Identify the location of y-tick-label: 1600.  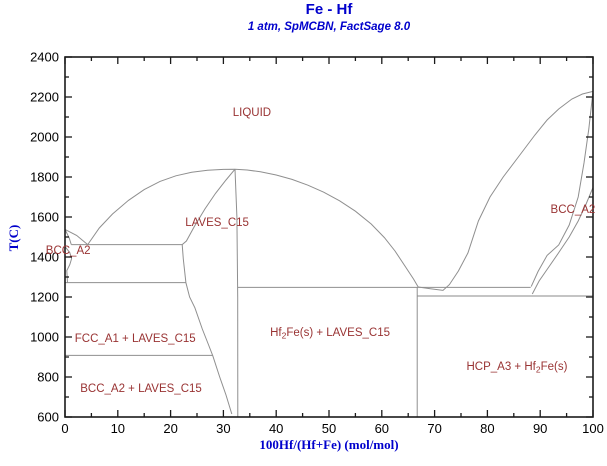
(44, 217).